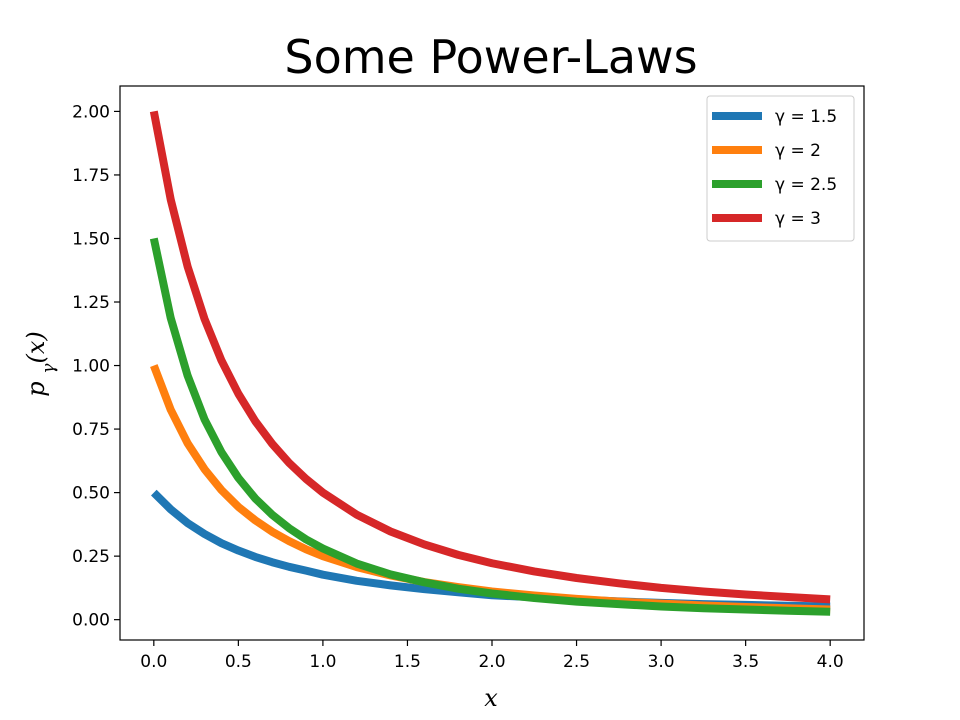 The width and height of the screenshot is (960, 720). Describe the element at coordinates (490, 57) in the screenshot. I see `chart-title: Some Power-Laws` at that location.